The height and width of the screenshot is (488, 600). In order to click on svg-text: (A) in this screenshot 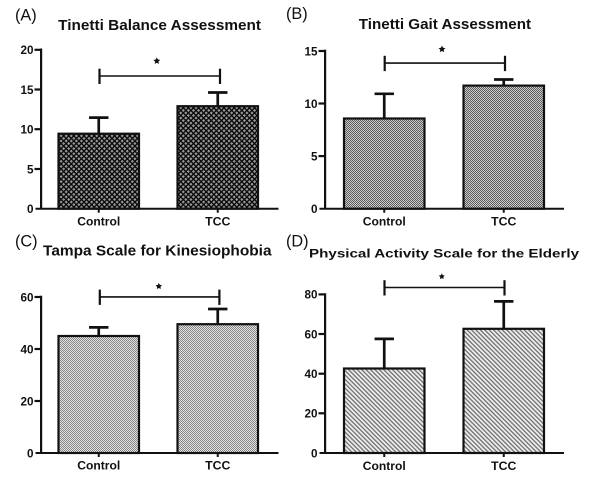, I will do `click(26, 15)`.